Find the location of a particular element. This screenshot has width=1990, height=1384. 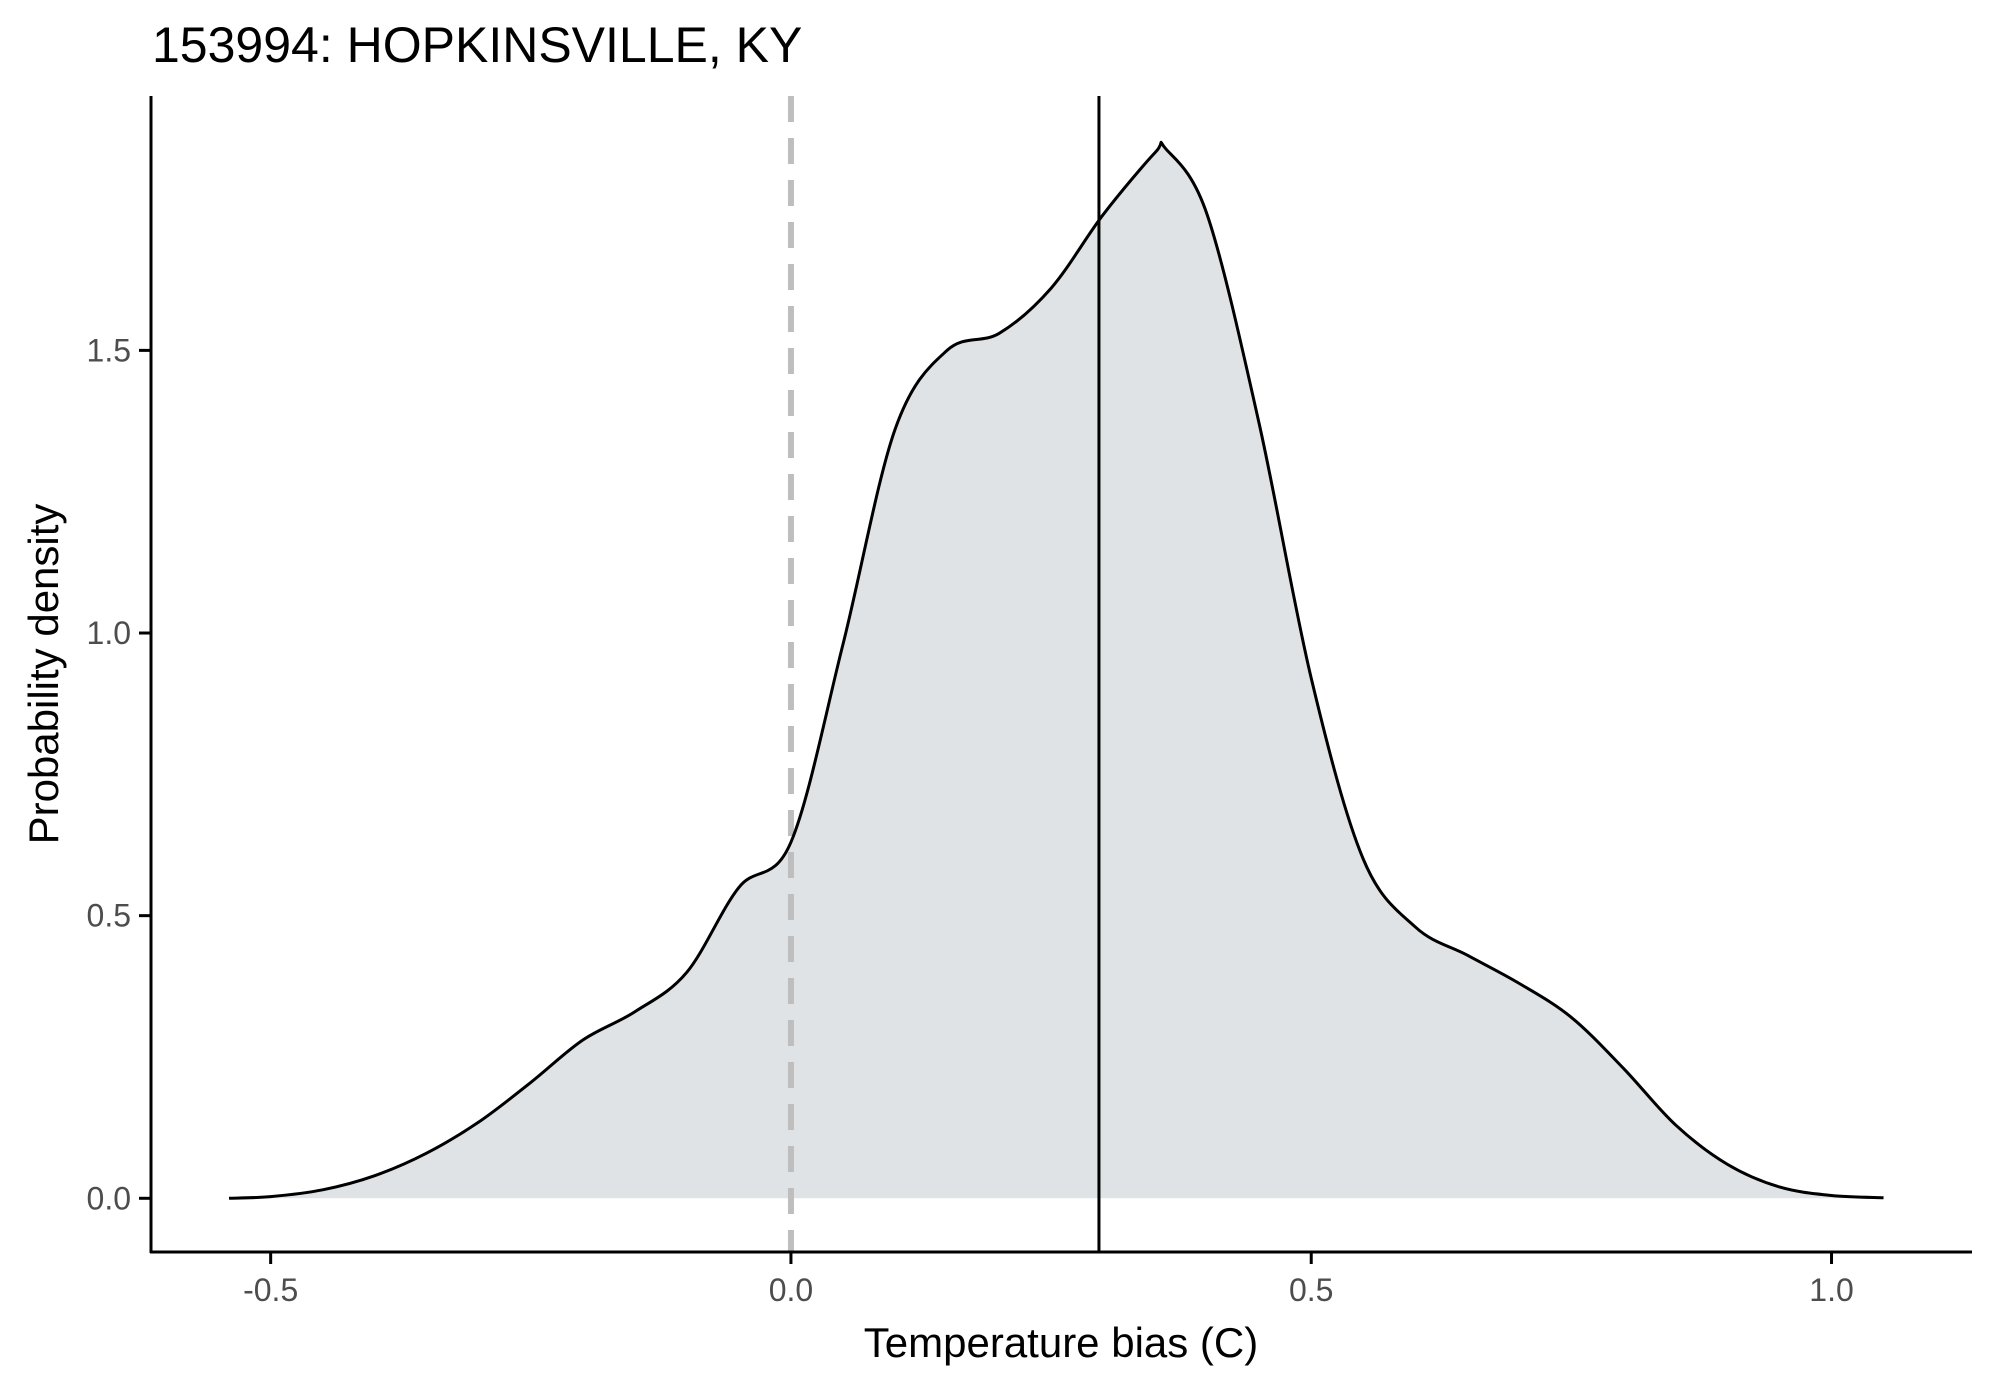

y-axis-title: Probability density is located at coordinates (43, 674).